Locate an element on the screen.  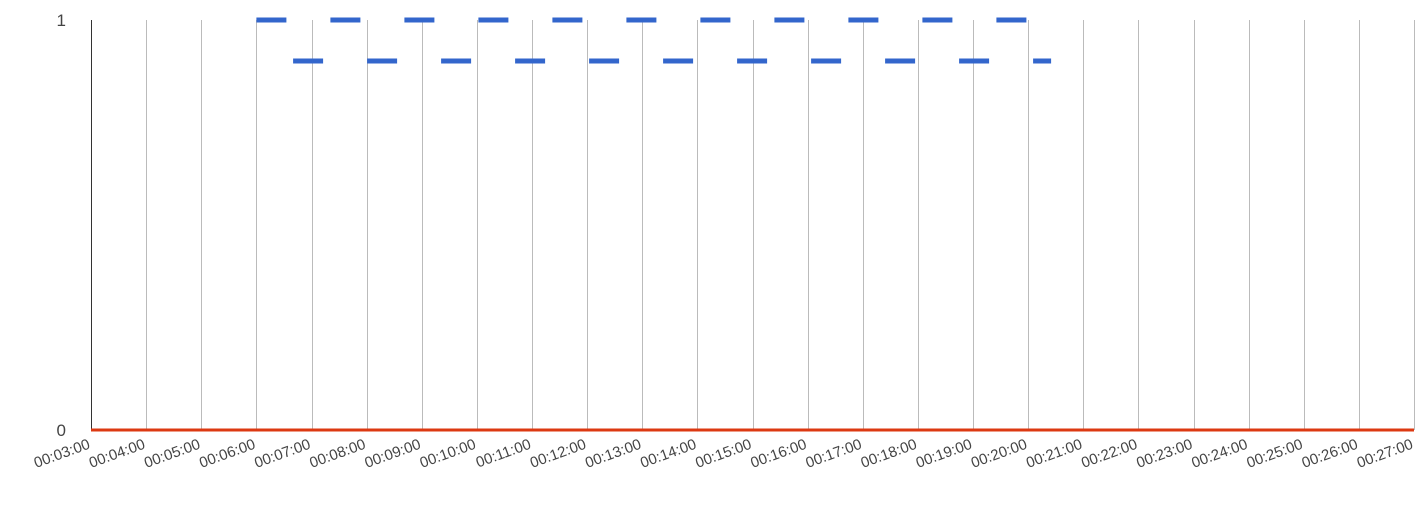
x-tick-label: 00:26:00 is located at coordinates (1330, 454).